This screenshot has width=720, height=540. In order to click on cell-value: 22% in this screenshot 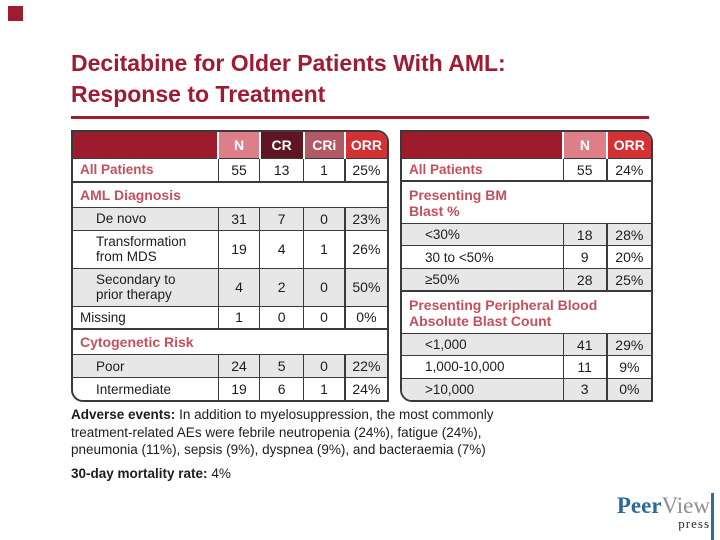, I will do `click(365, 366)`.